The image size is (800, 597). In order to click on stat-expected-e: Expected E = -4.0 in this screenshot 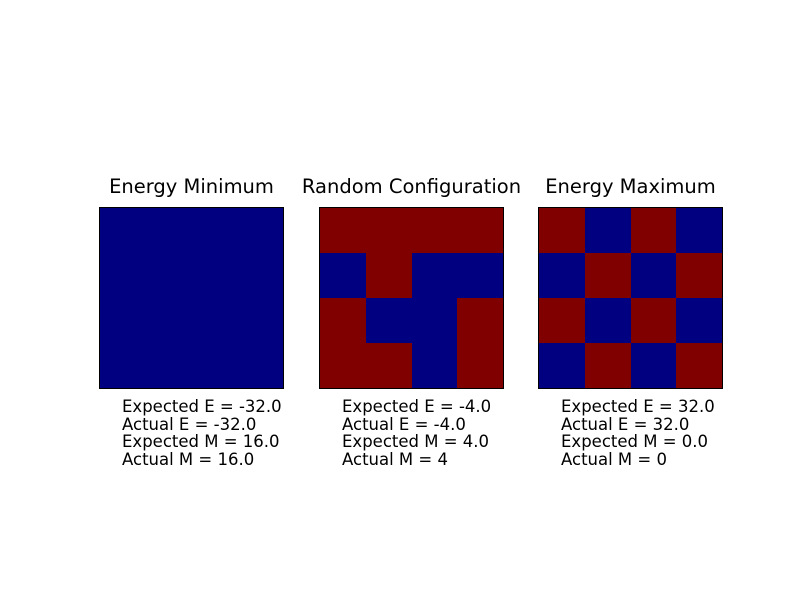, I will do `click(417, 406)`.